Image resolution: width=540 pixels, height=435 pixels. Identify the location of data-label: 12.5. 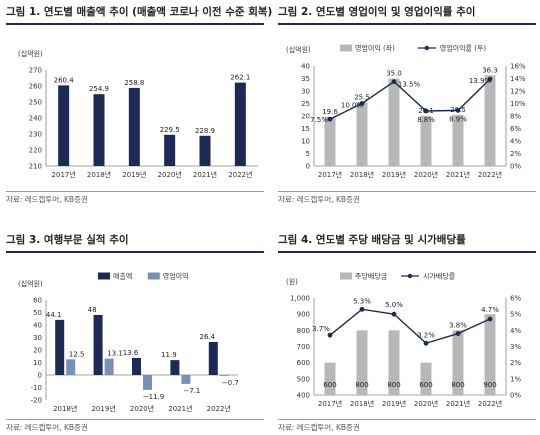
(77, 354).